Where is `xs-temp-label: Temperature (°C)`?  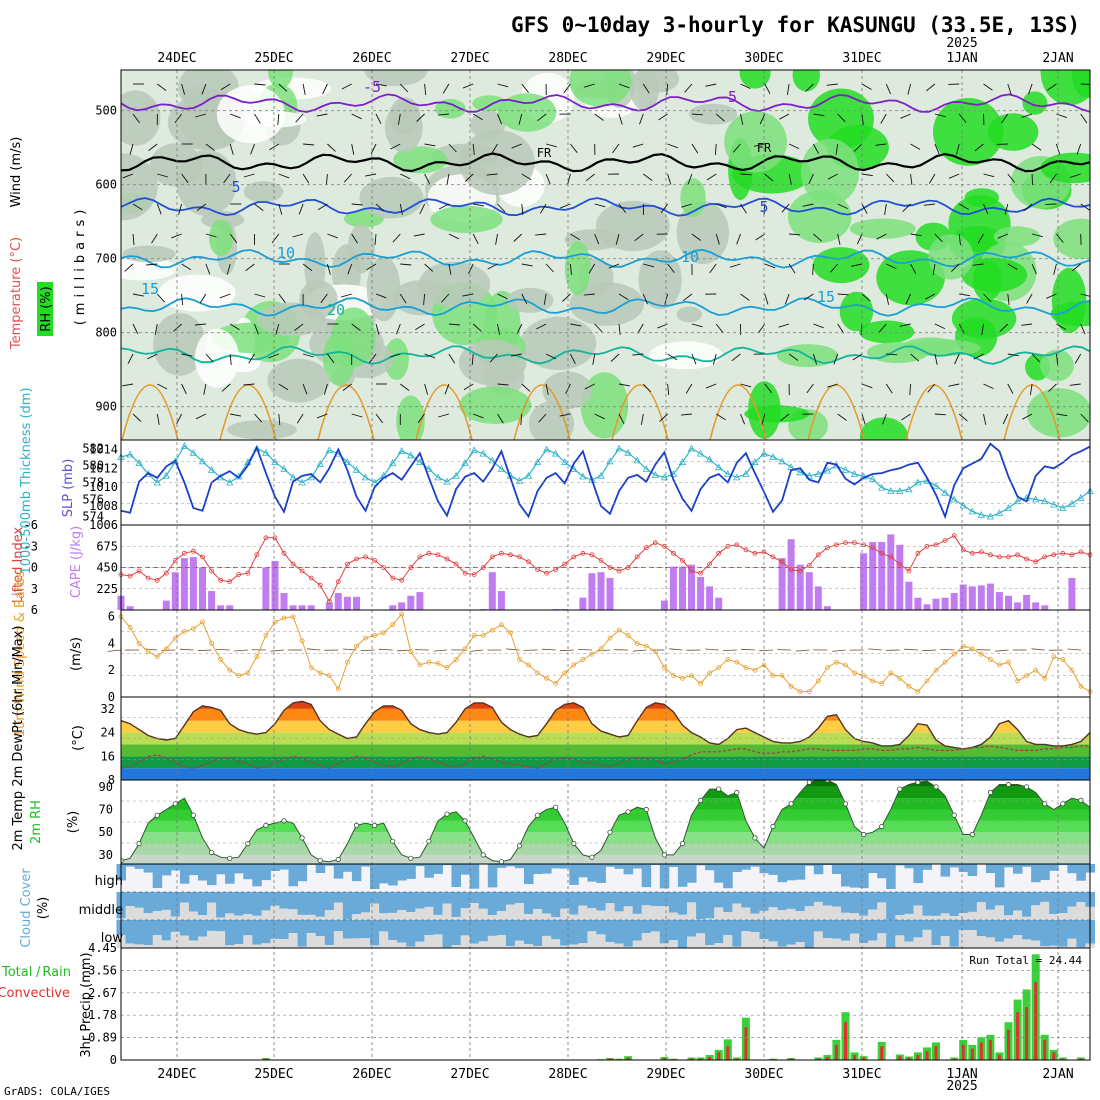 xs-temp-label: Temperature (°C) is located at coordinates (16, 293).